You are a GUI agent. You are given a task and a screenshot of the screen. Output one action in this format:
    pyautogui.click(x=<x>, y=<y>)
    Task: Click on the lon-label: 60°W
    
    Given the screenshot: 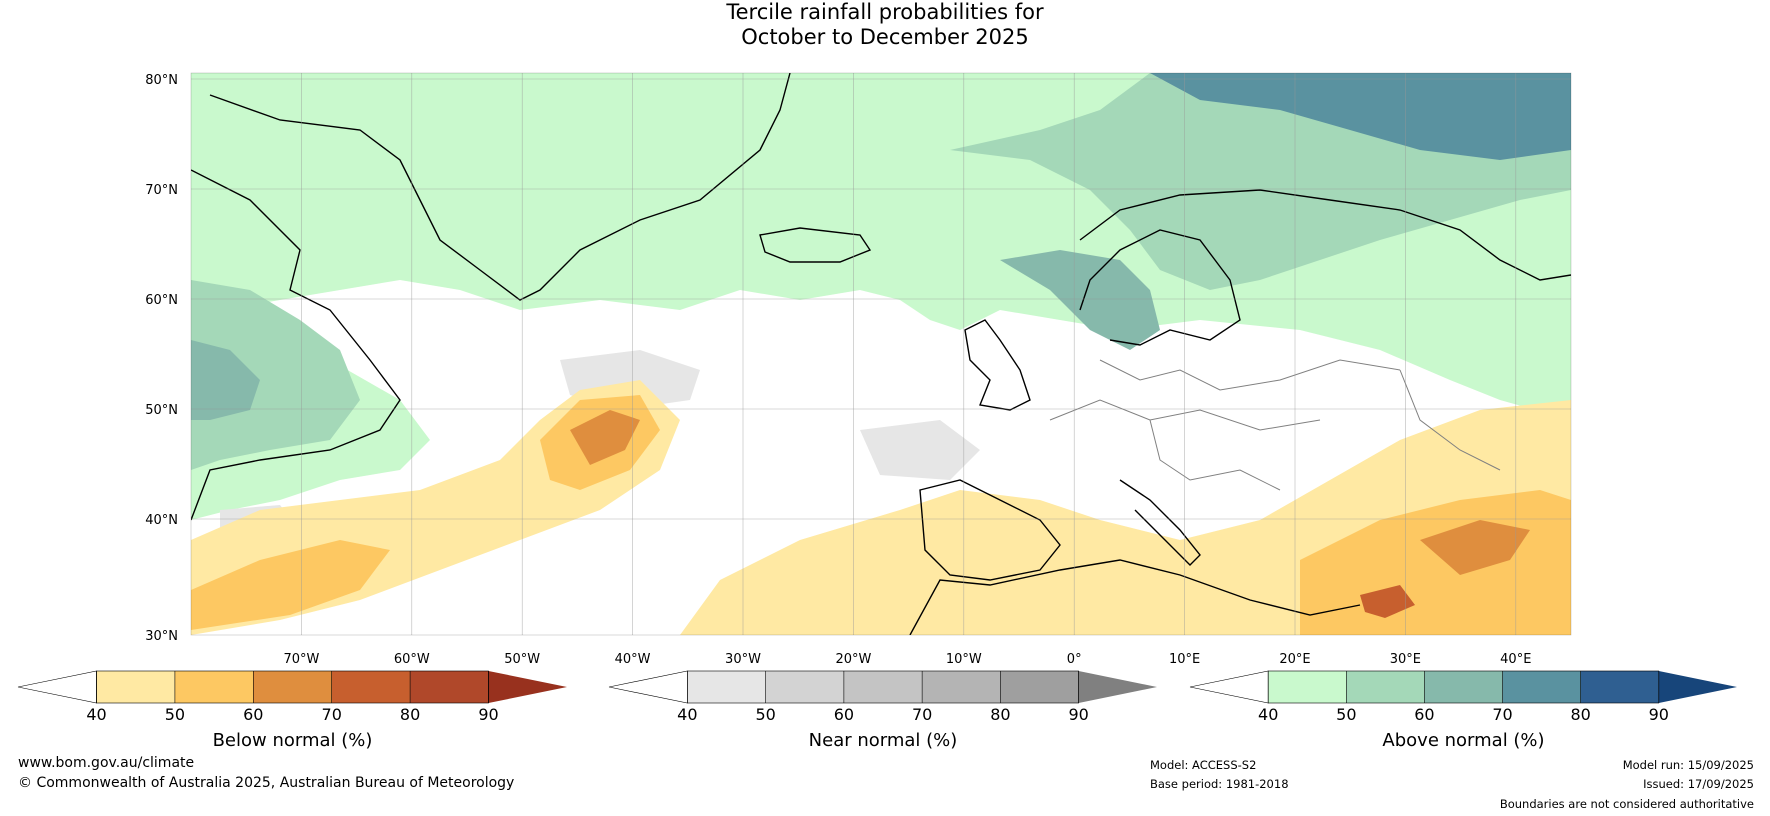 What is the action you would take?
    pyautogui.click(x=412, y=659)
    